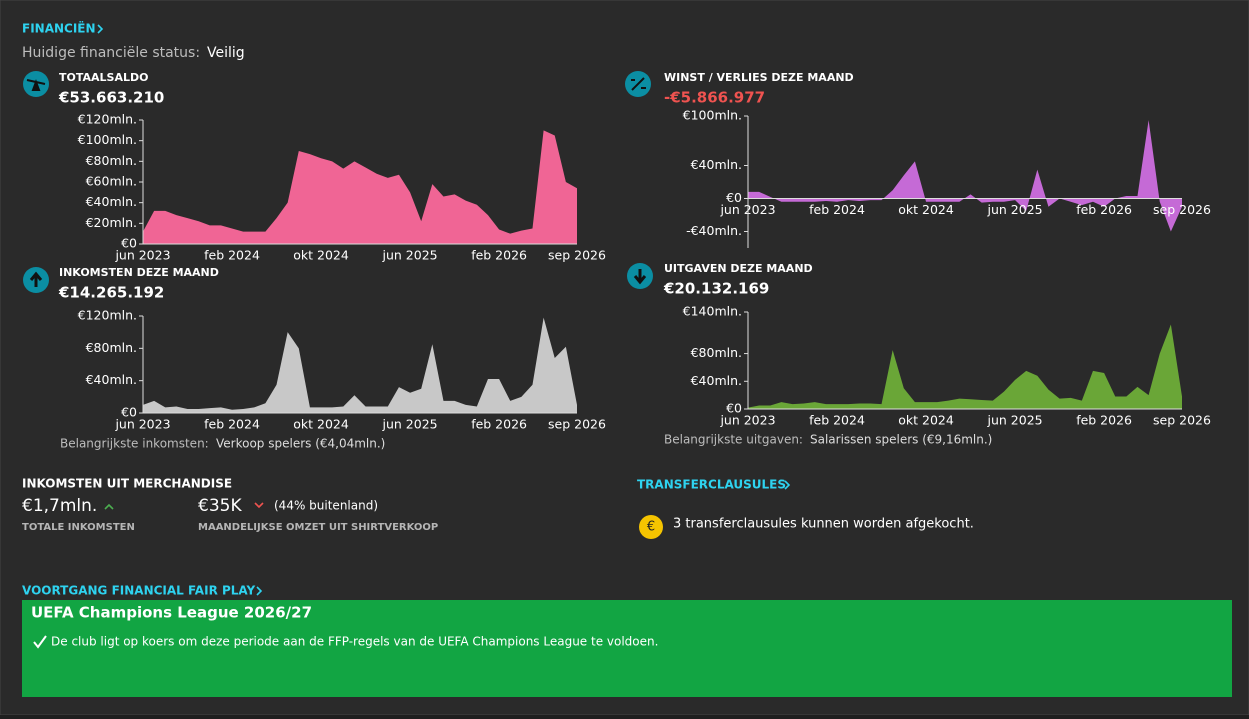  Describe the element at coordinates (901, 440) in the screenshot. I see `note: Salarissen spelers (€9,16mln.)` at that location.